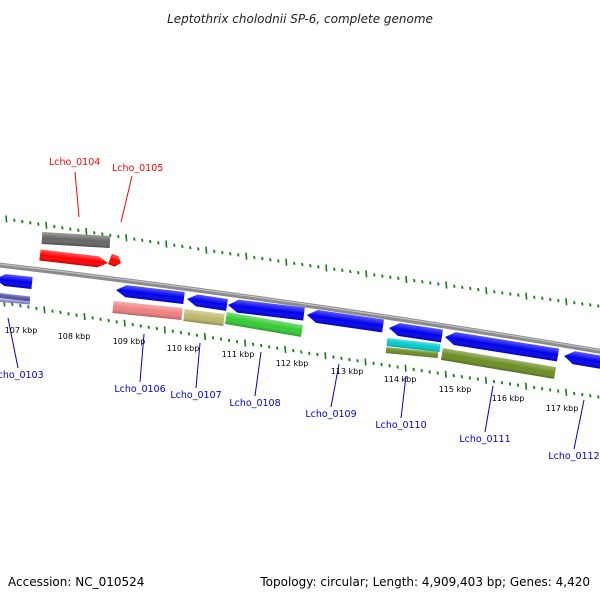 The width and height of the screenshot is (600, 605). I want to click on gene-bar-salmon-shade, so click(147, 310).